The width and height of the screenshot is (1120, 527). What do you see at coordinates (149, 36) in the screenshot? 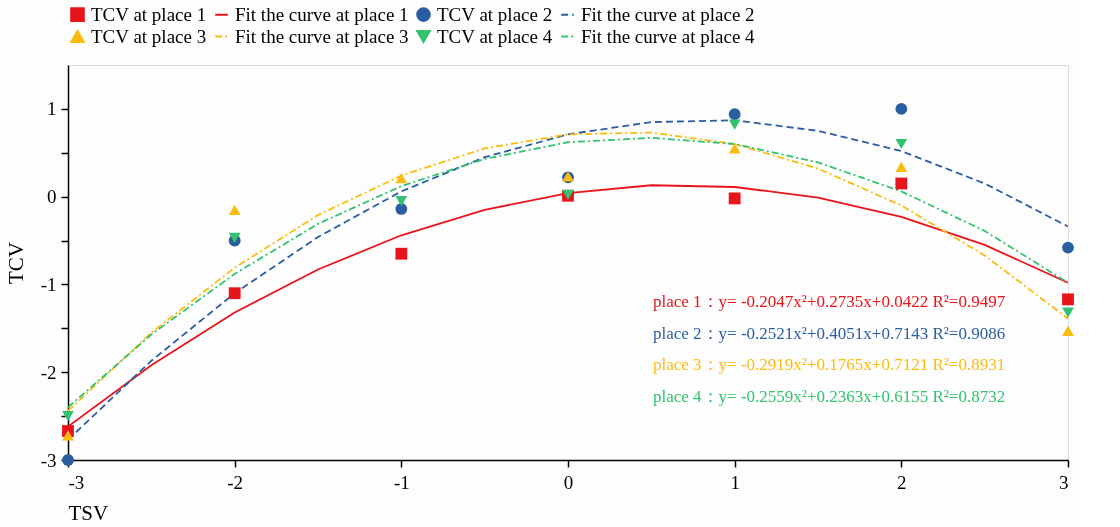
I see `legend-label: TCV at place 3` at bounding box center [149, 36].